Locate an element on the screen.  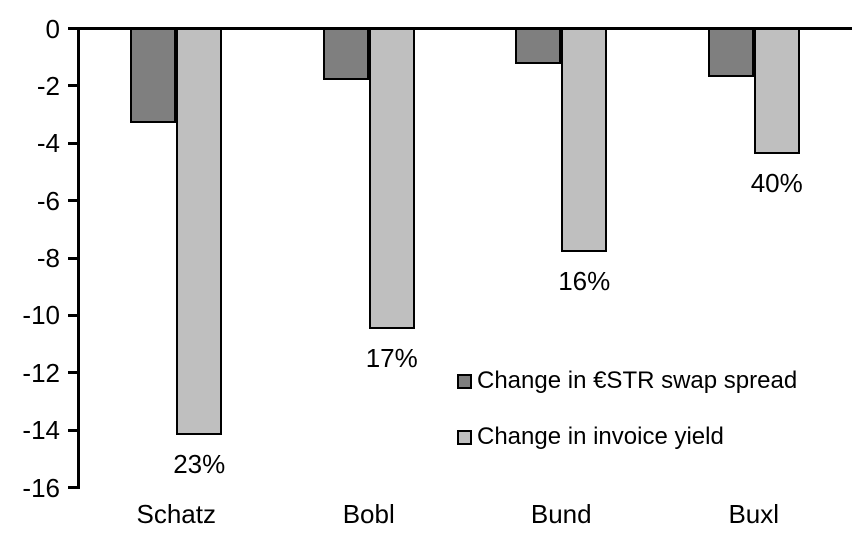
y-tick-label--4: -4 is located at coordinates (48, 143).